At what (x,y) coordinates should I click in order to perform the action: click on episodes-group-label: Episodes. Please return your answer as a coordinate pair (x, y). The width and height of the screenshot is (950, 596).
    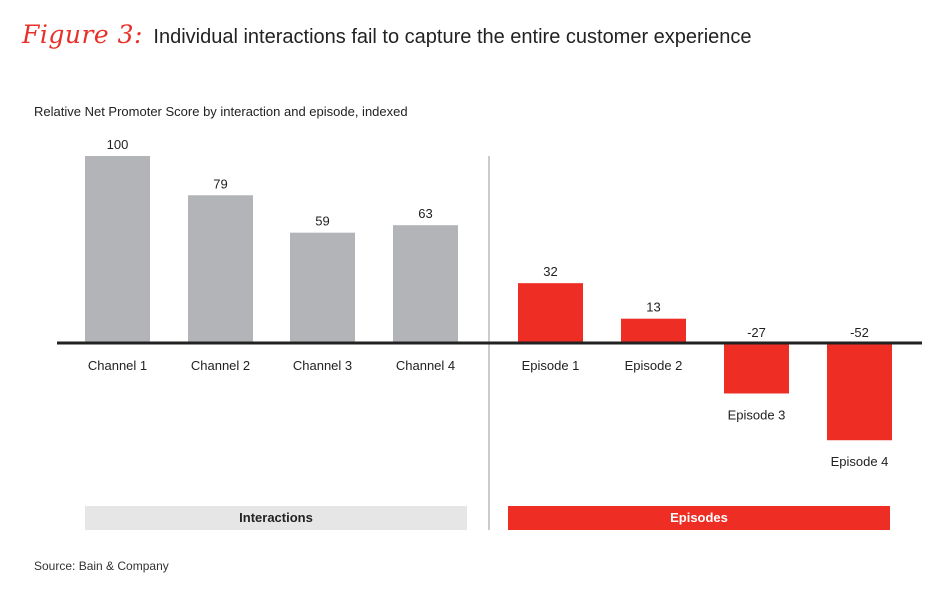
    Looking at the image, I should click on (699, 518).